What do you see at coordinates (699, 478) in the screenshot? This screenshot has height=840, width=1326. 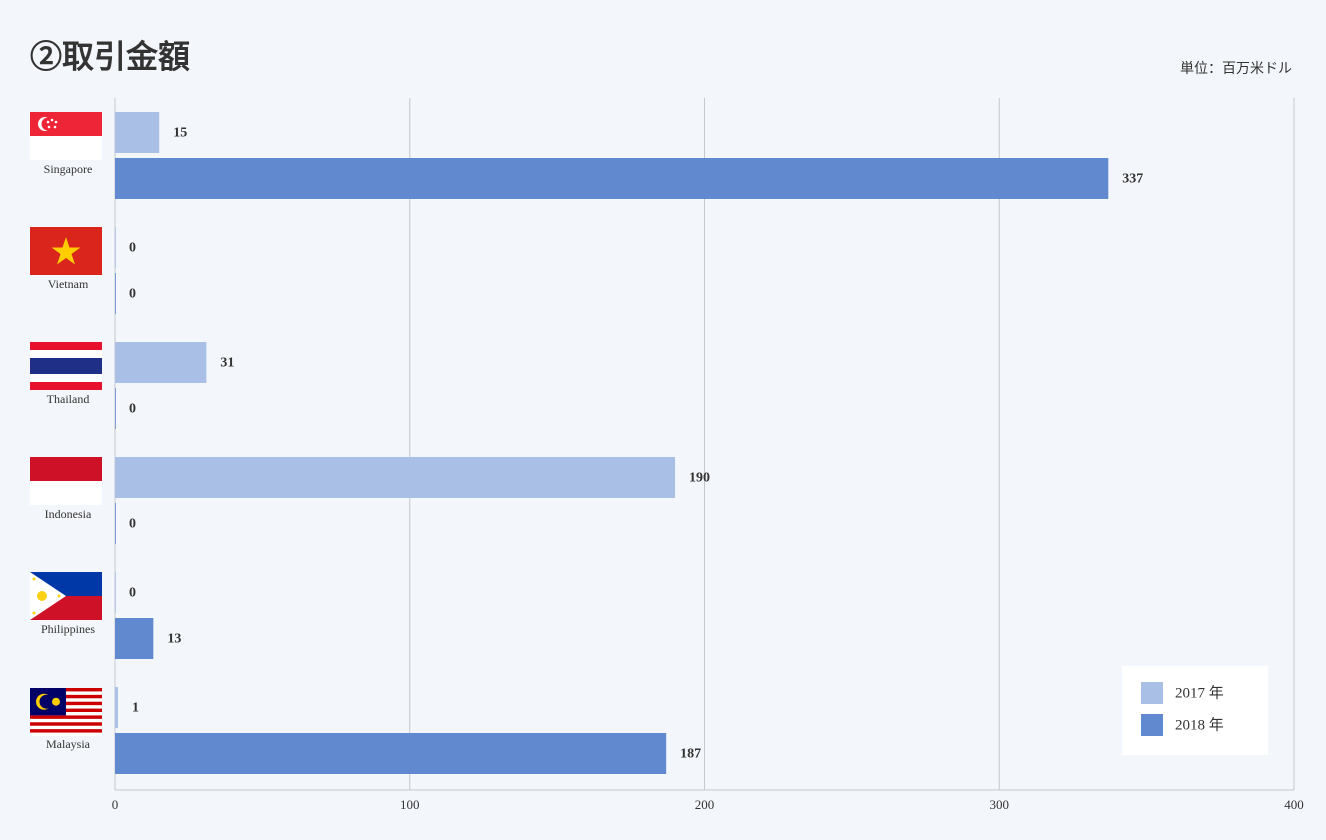 I see `value-label: 190` at bounding box center [699, 478].